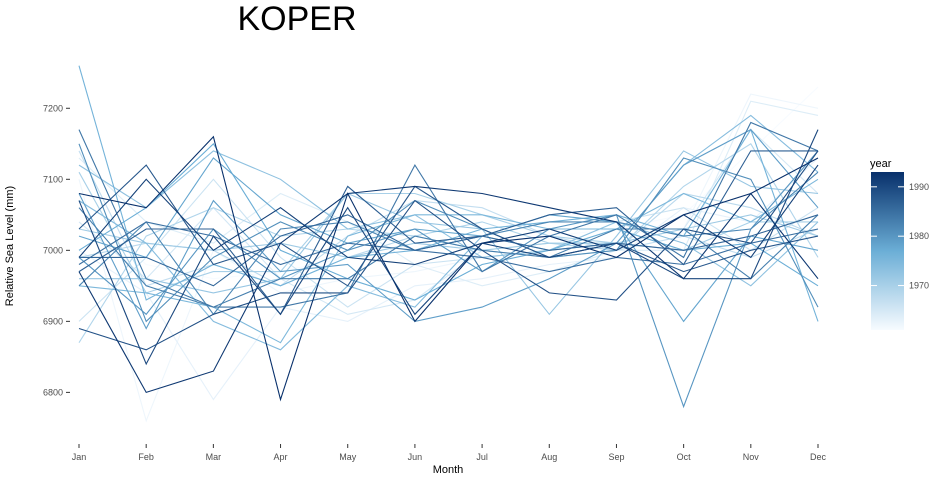 This screenshot has height=480, width=940. Describe the element at coordinates (348, 457) in the screenshot. I see `x-tick-label: May` at that location.